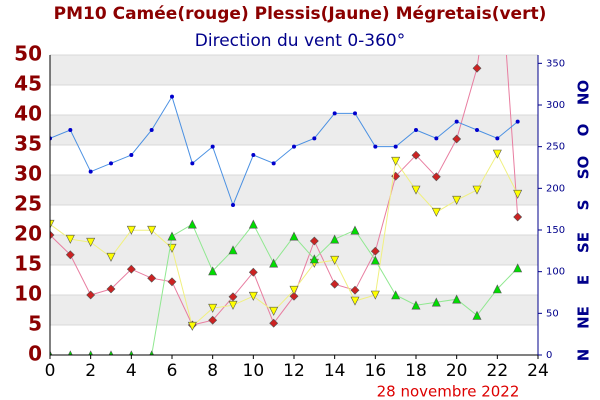 The image size is (600, 400). What do you see at coordinates (555, 272) in the screenshot?
I see `y2-tick-label: 100` at bounding box center [555, 272].